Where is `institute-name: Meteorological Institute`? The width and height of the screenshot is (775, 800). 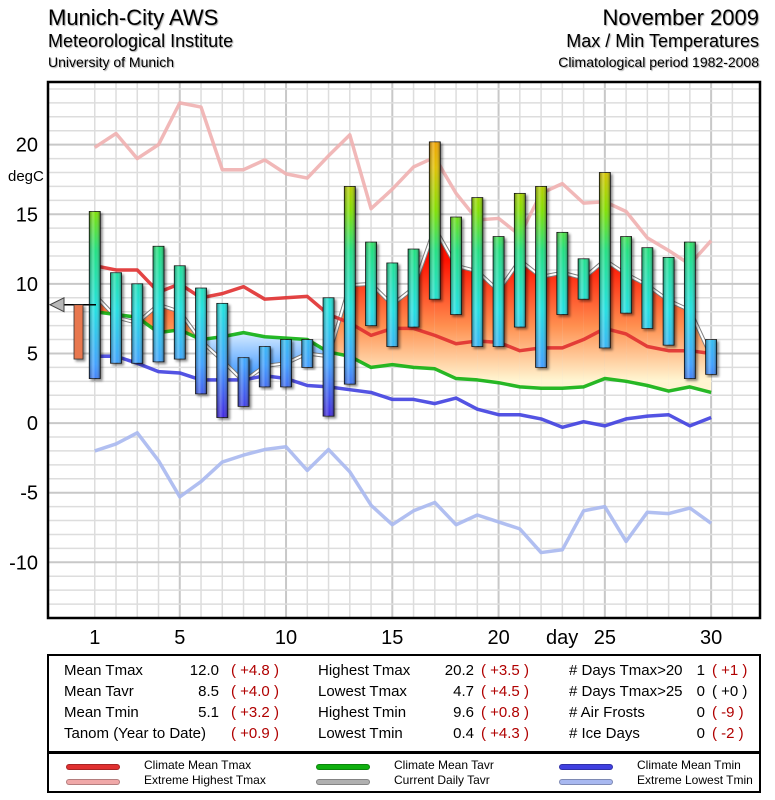
institute-name: Meteorological Institute is located at coordinates (141, 41).